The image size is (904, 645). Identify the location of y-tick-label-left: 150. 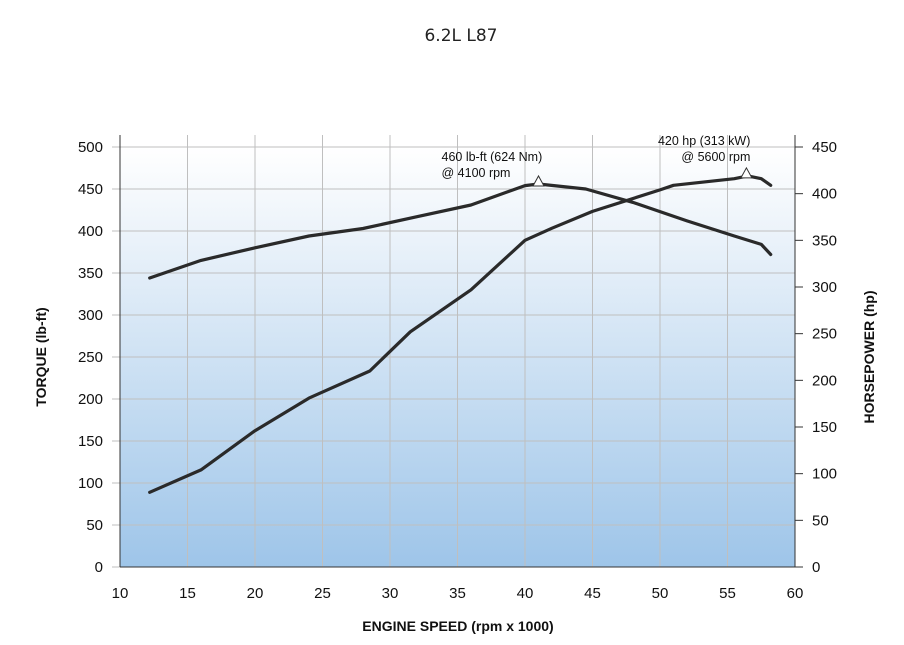
(90, 441).